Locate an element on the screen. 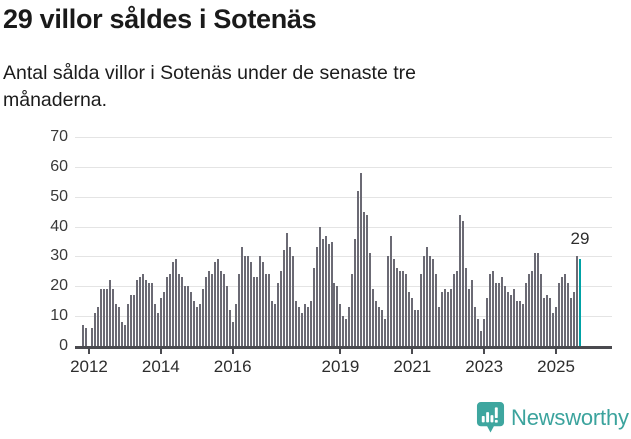  y-axis-label: 60 is located at coordinates (59, 166).